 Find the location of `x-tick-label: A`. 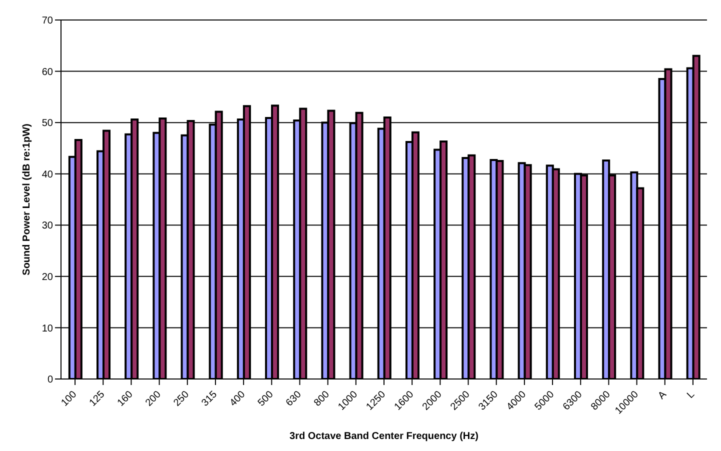

x-tick-label: A is located at coordinates (663, 395).